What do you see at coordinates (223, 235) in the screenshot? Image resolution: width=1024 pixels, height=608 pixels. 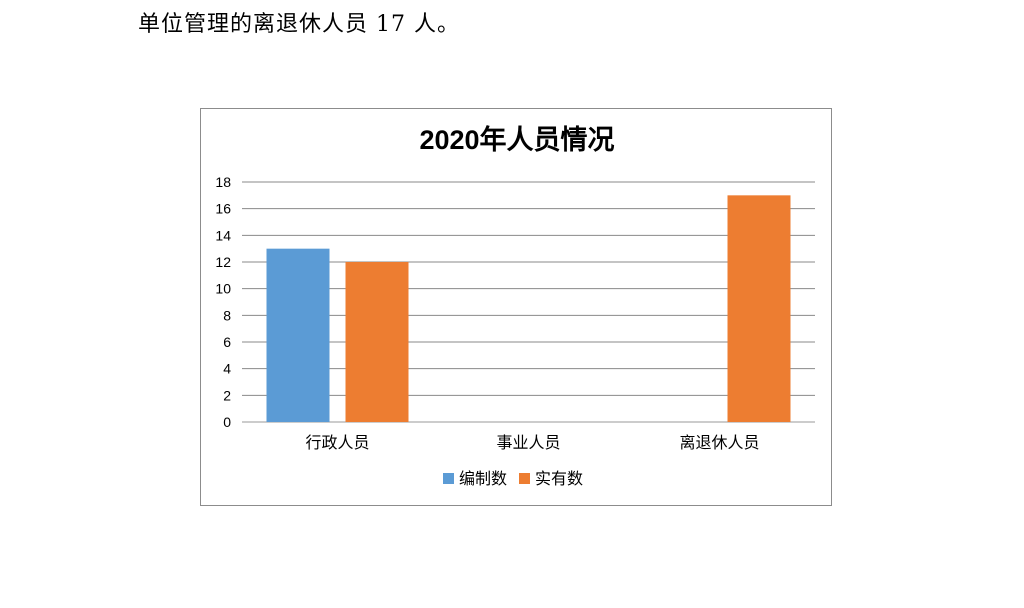 I see `y-tick-label: 14` at bounding box center [223, 235].